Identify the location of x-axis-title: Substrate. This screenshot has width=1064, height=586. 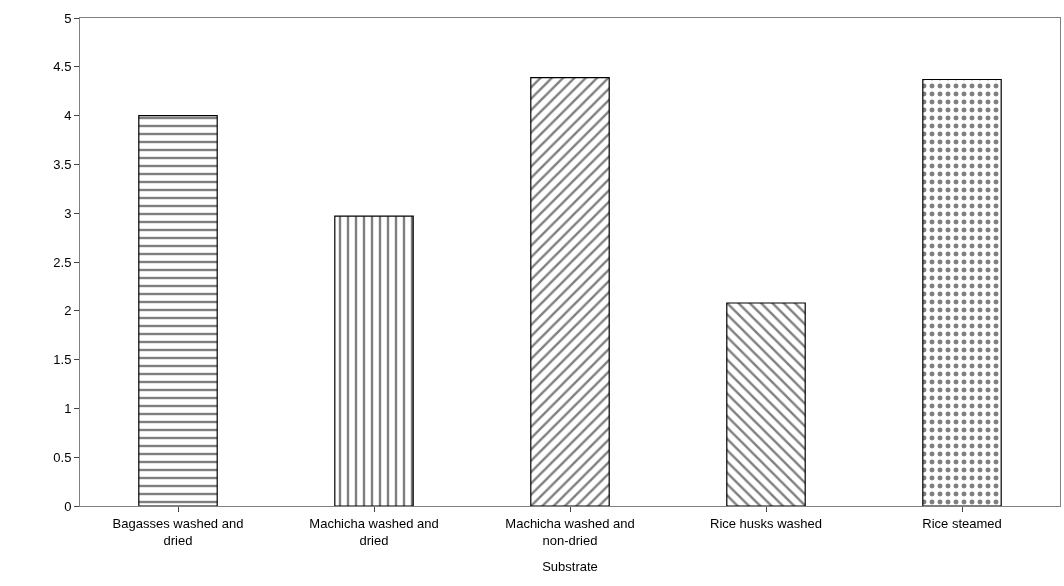
(570, 567).